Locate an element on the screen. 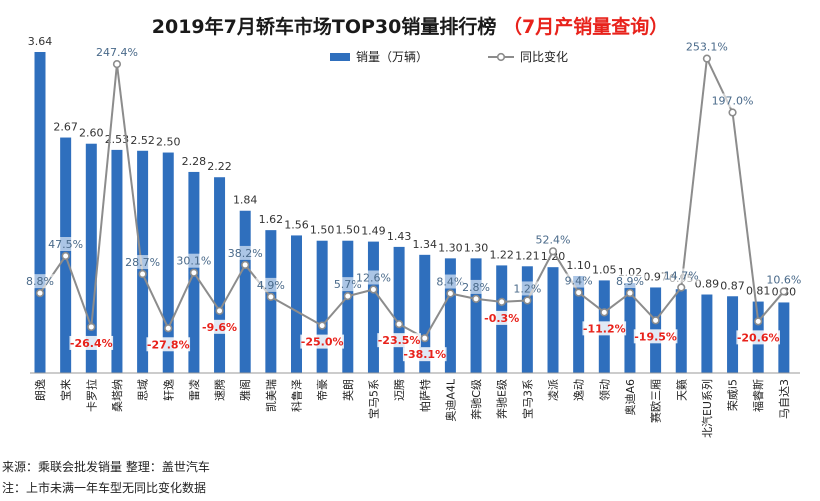  bar-value-label-16: 1.30 is located at coordinates (450, 247).